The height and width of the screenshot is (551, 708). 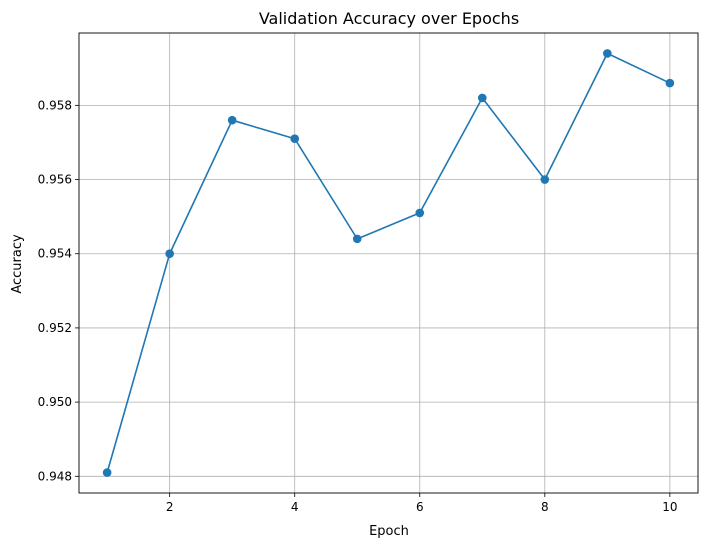 I want to click on y-axis-label: Accuracy, so click(x=17, y=264).